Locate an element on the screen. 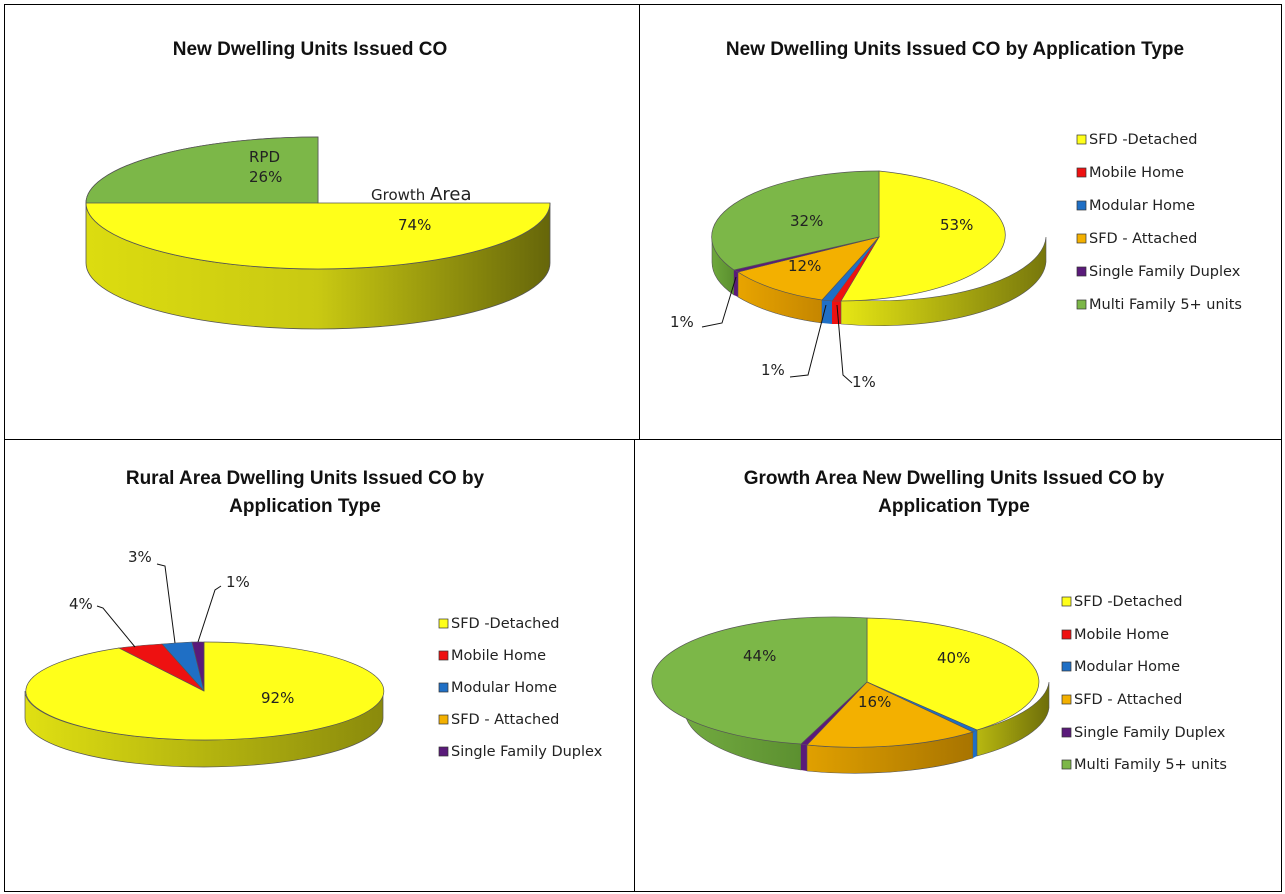 This screenshot has height=894, width=1285. slice-value-modular-home: 1% is located at coordinates (773, 370).